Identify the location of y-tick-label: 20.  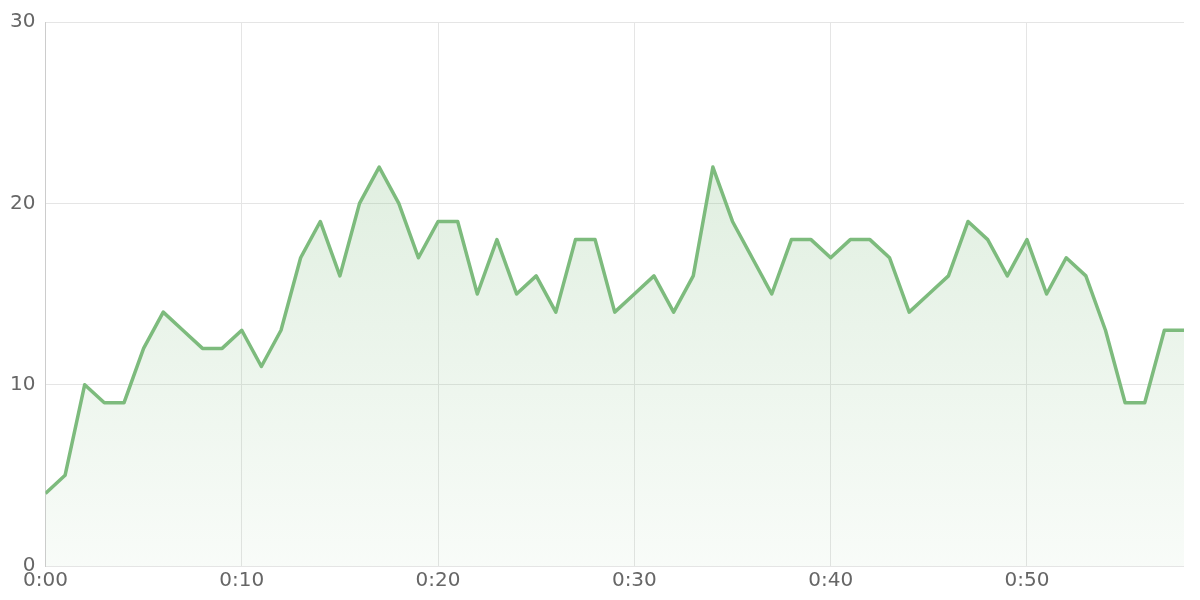
(23, 201).